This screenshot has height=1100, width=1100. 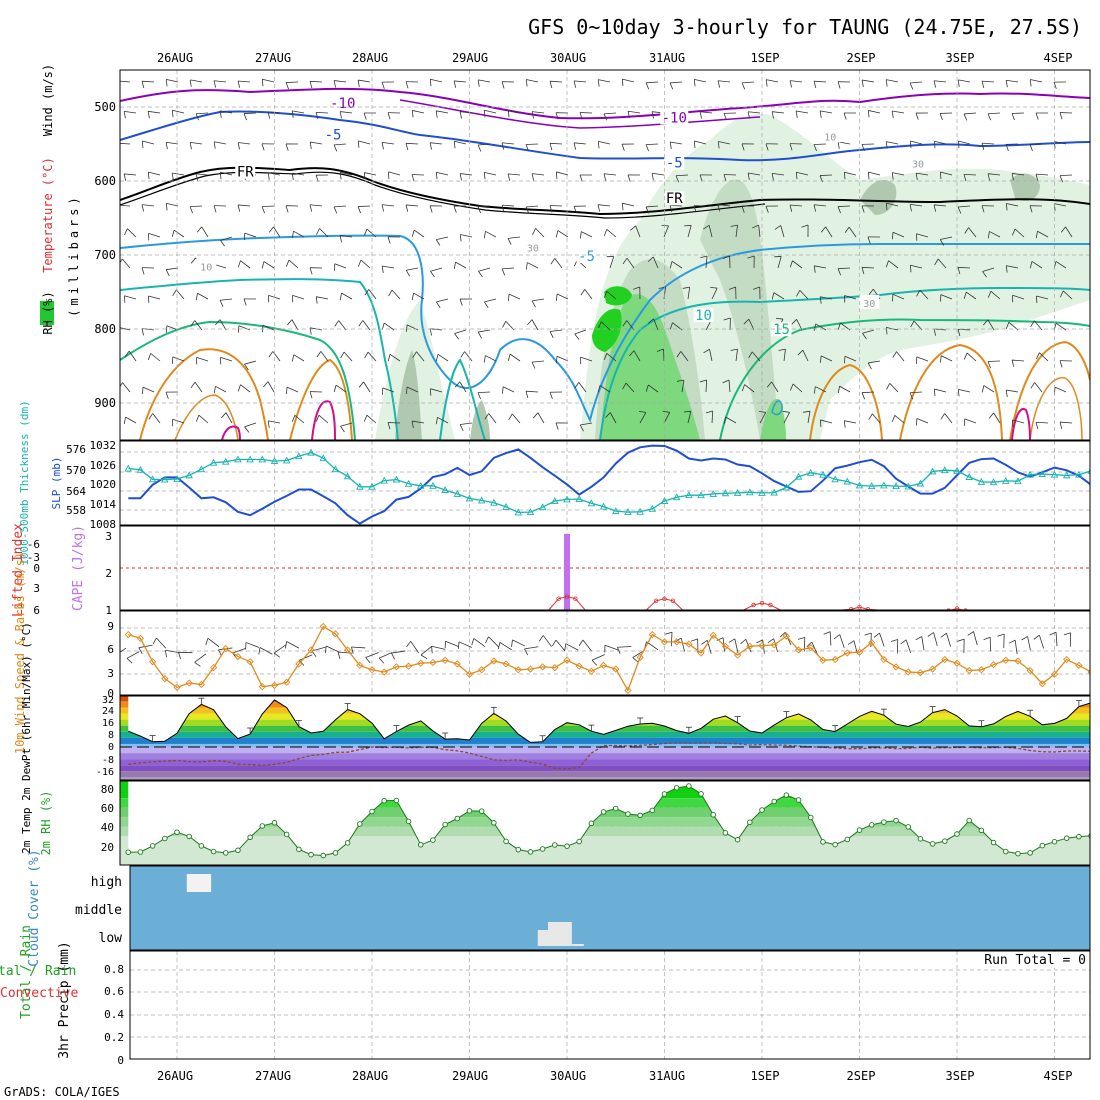 What do you see at coordinates (175, 58) in the screenshot?
I see `top-date-label: 26AUG` at bounding box center [175, 58].